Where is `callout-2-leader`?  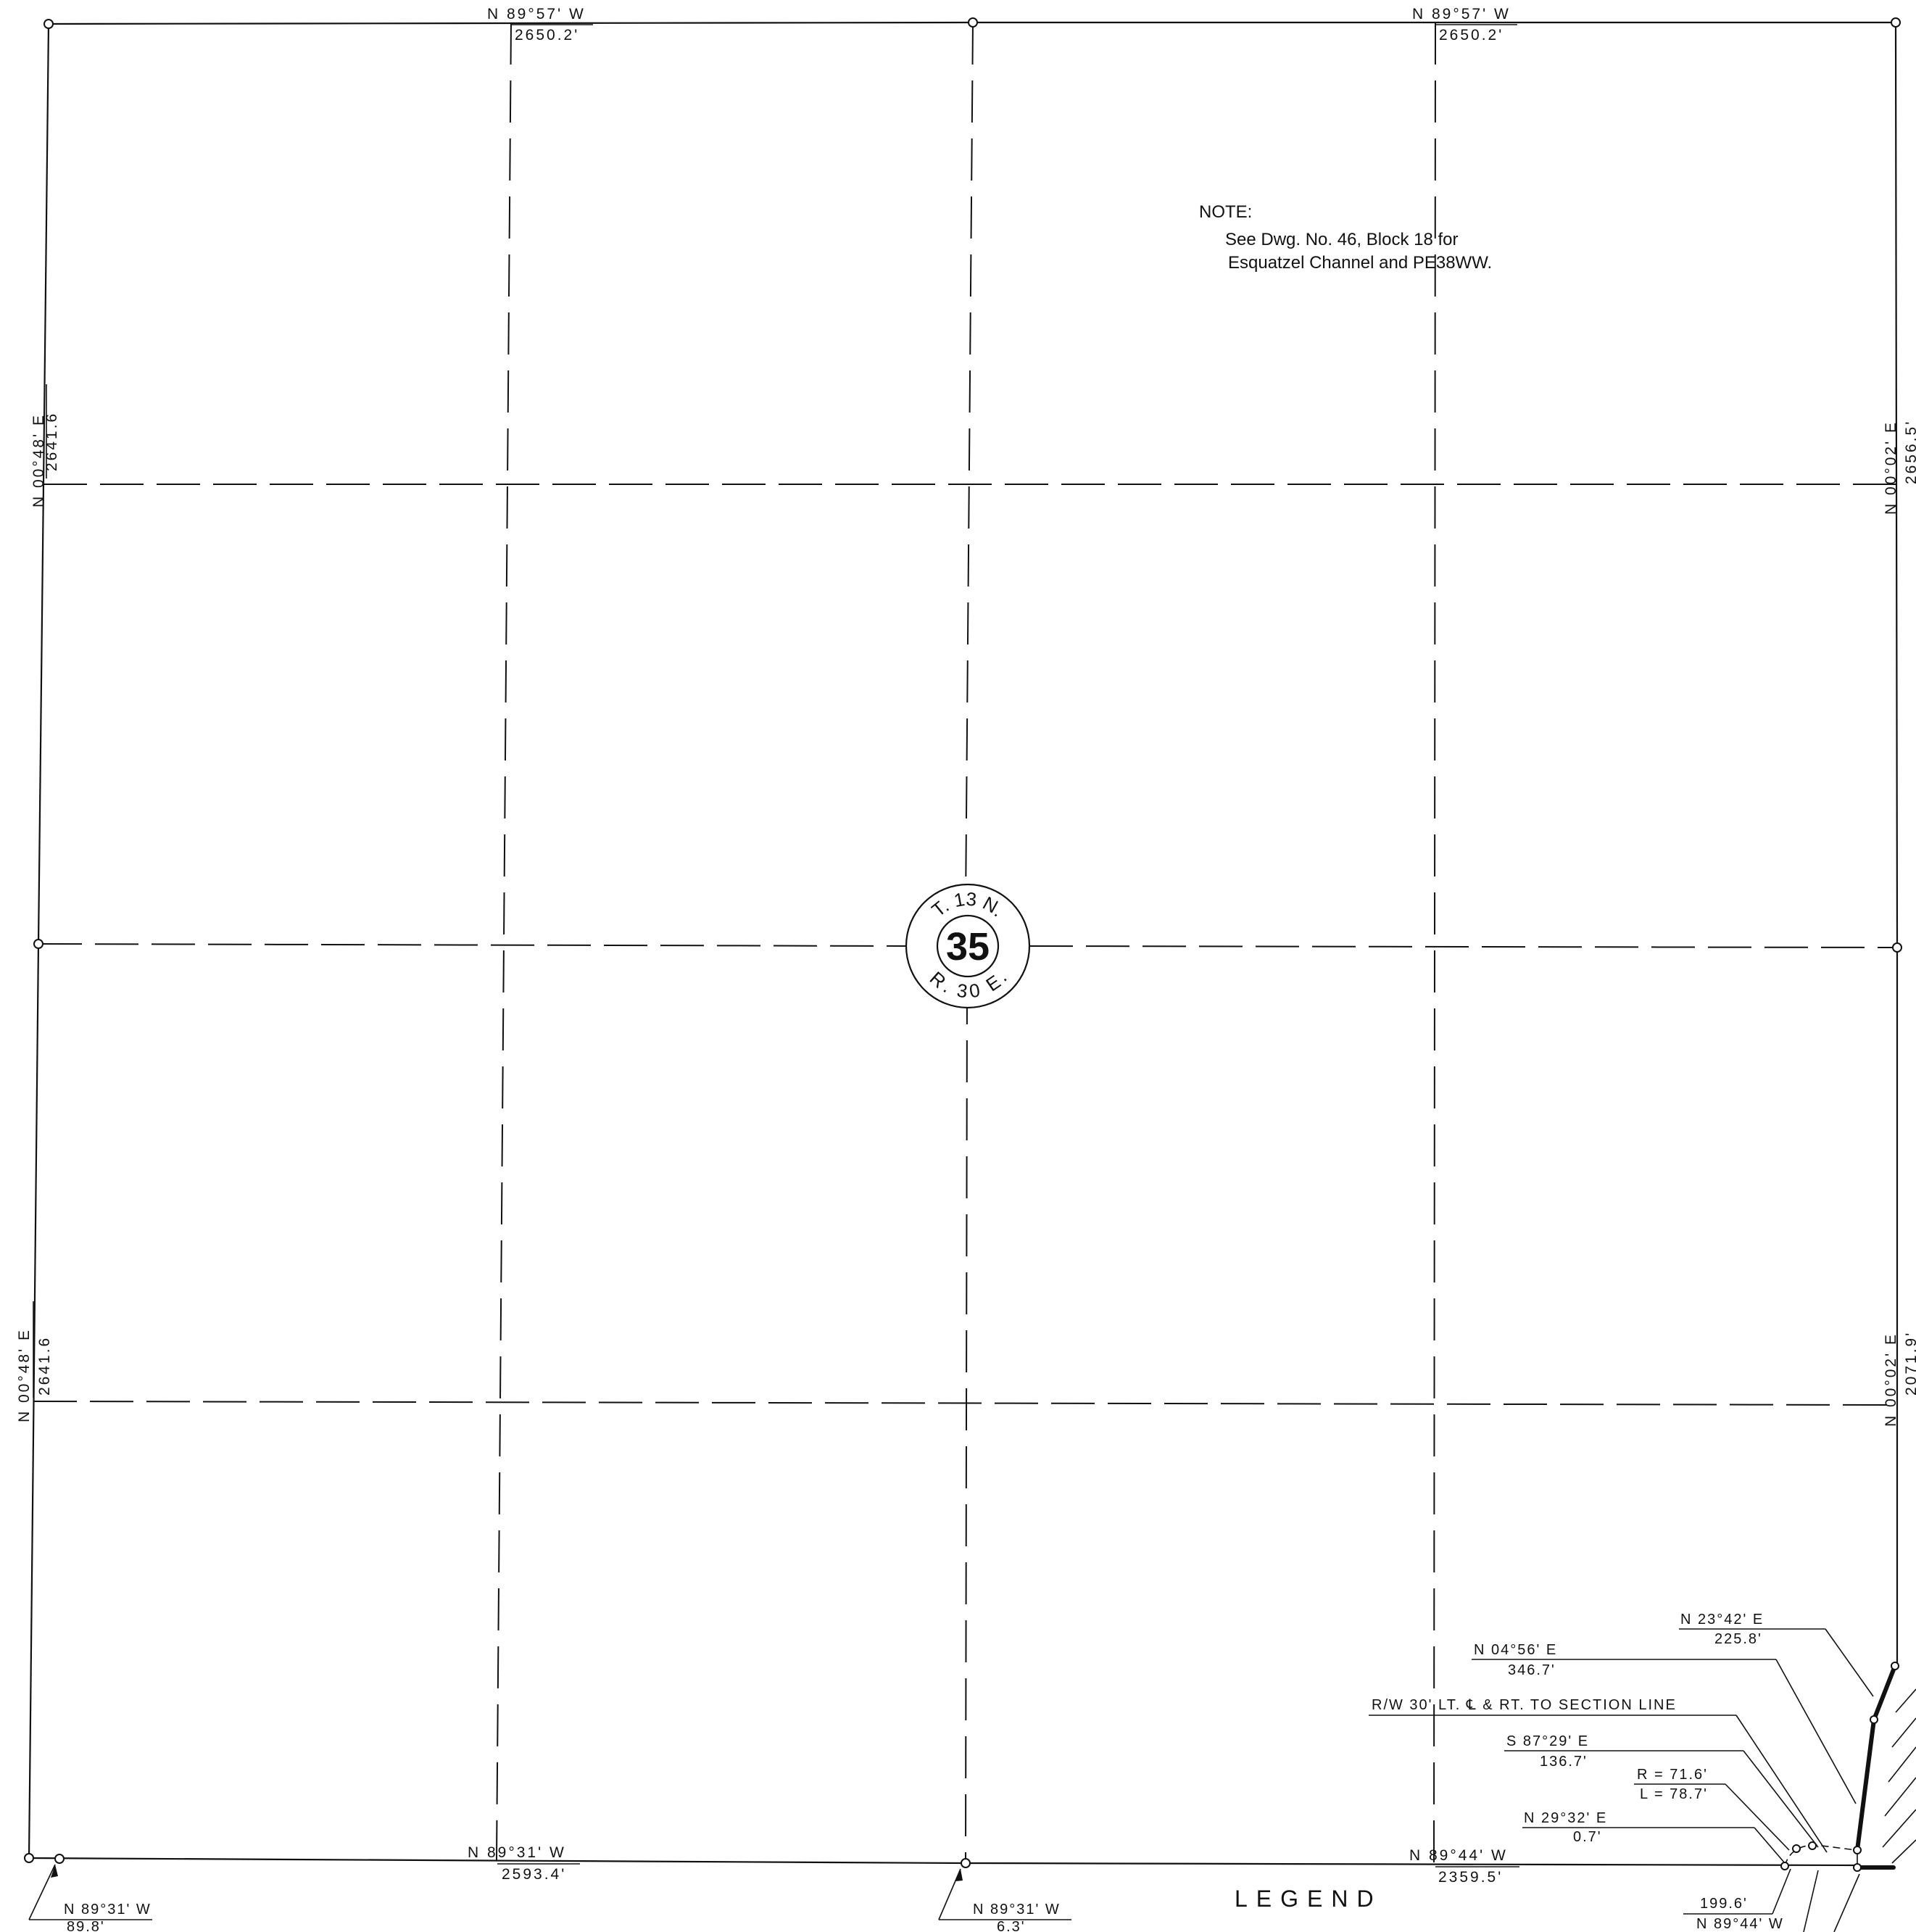 callout-2-leader is located at coordinates (1816, 1732).